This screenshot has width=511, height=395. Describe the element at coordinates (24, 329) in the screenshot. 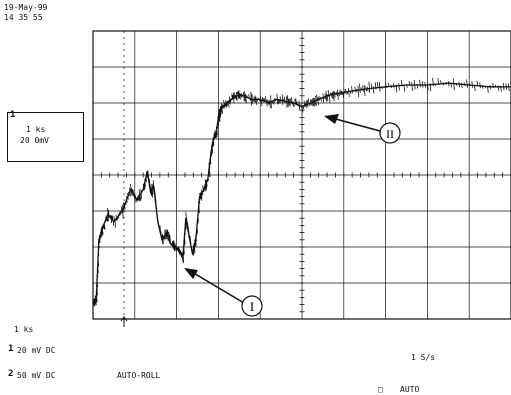

I see `status-timebase: 1 ks` at that location.